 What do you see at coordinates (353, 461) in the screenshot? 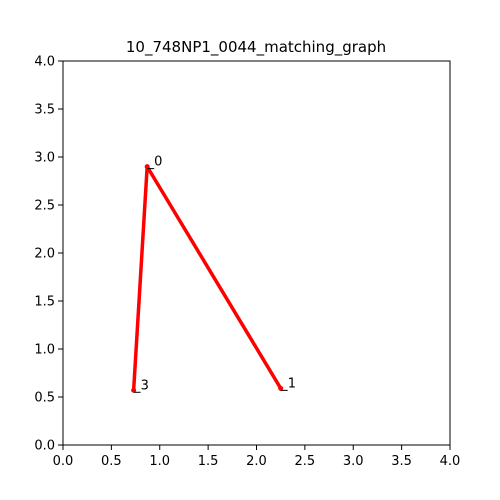
I see `x-tick-label: 3.0` at bounding box center [353, 461].